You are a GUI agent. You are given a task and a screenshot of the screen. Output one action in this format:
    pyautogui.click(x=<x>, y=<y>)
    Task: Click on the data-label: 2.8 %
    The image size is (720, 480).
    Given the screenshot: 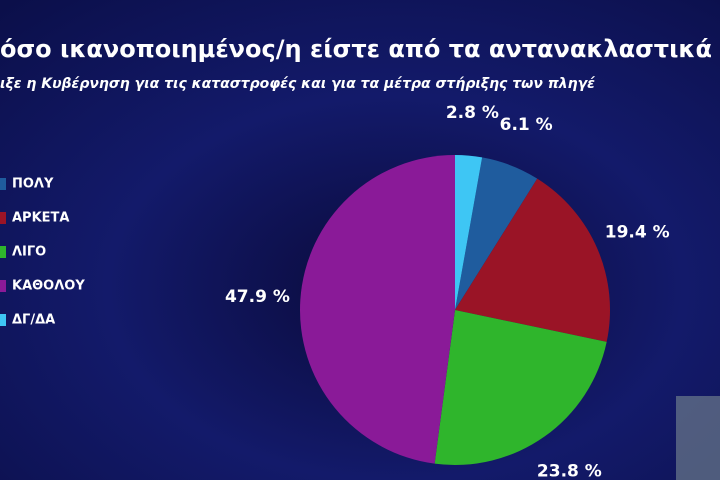 What is the action you would take?
    pyautogui.click(x=472, y=113)
    